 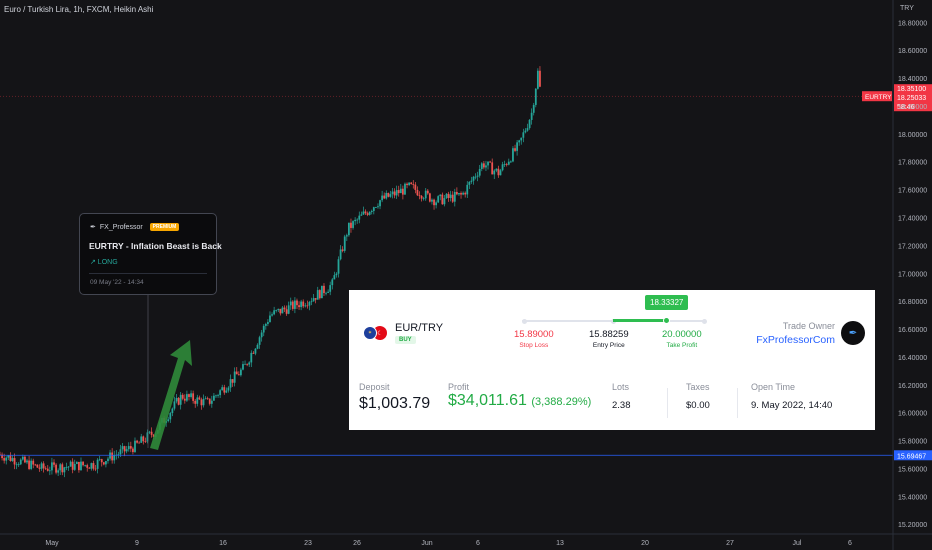 What do you see at coordinates (621, 396) in the screenshot?
I see `lots-stat: Lots 2.38` at bounding box center [621, 396].